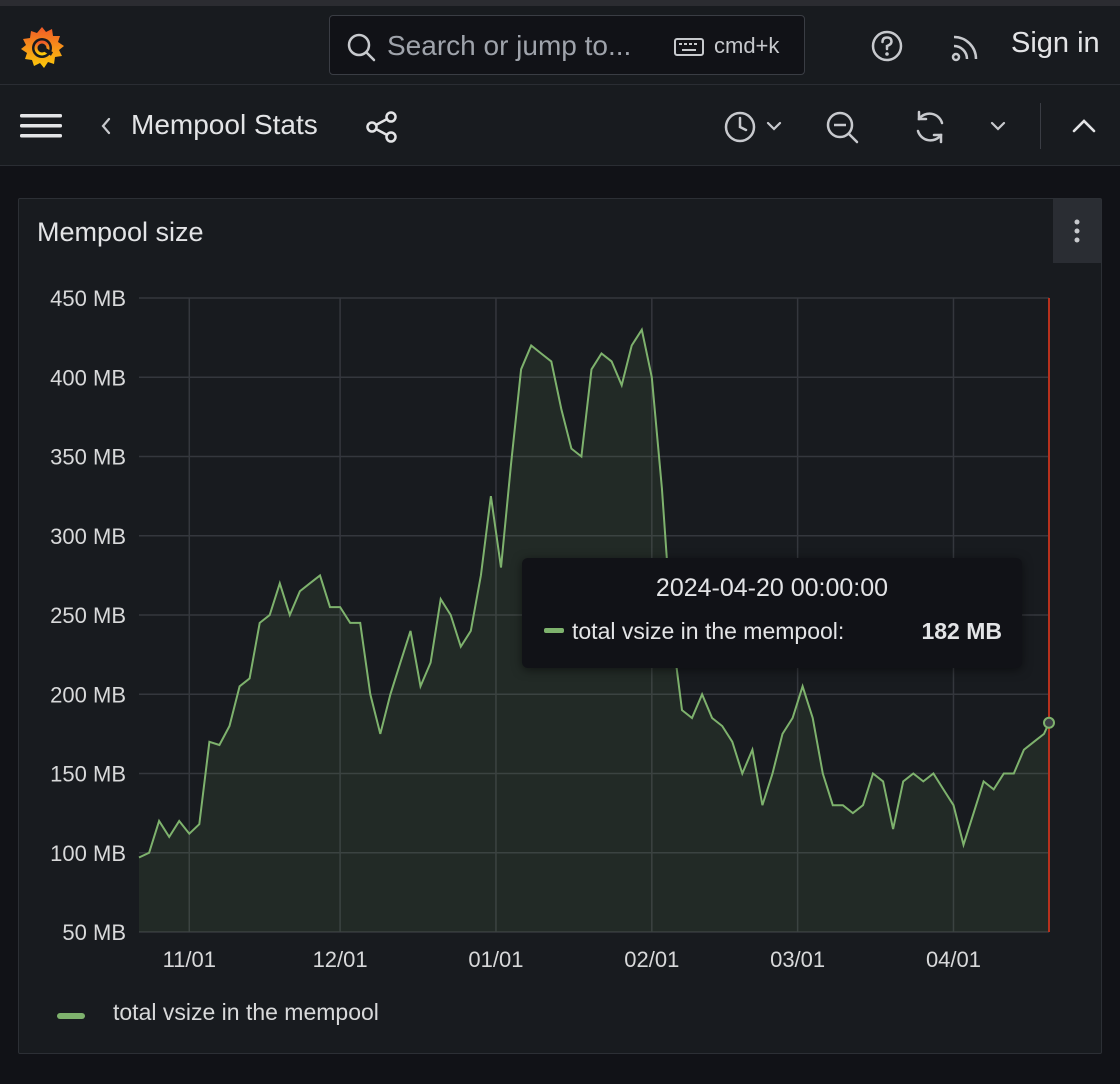  I want to click on more-vertical-icon, so click(1077, 231).